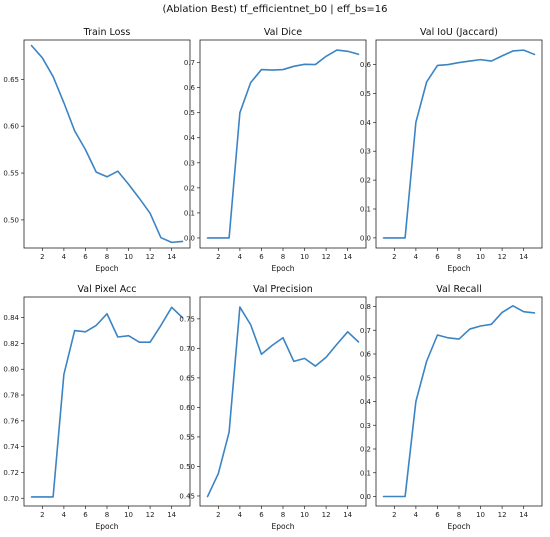 The image size is (550, 537). What do you see at coordinates (171, 515) in the screenshot?
I see `val-pixel-acc-xtick-label: 14` at bounding box center [171, 515].